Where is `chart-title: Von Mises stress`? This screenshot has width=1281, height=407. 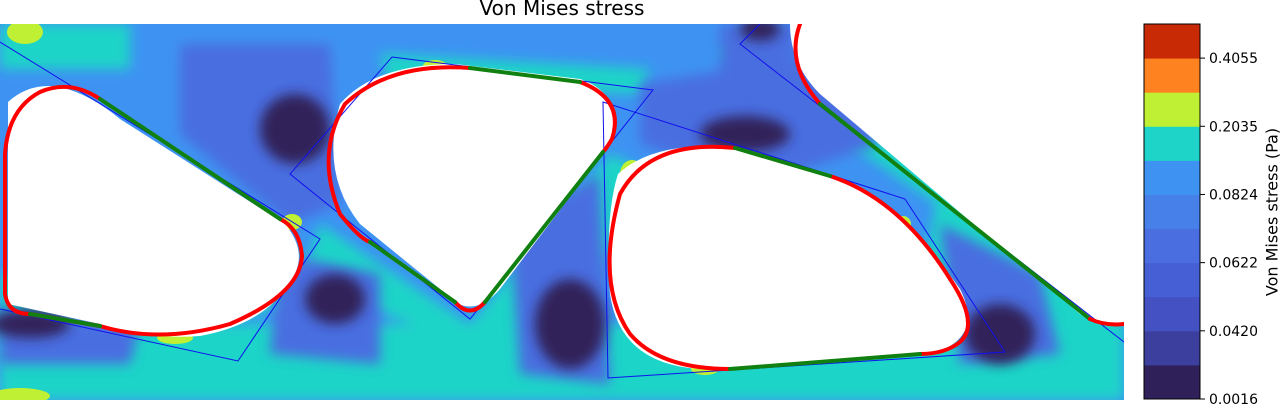
chart-title: Von Mises stress is located at coordinates (562, 10).